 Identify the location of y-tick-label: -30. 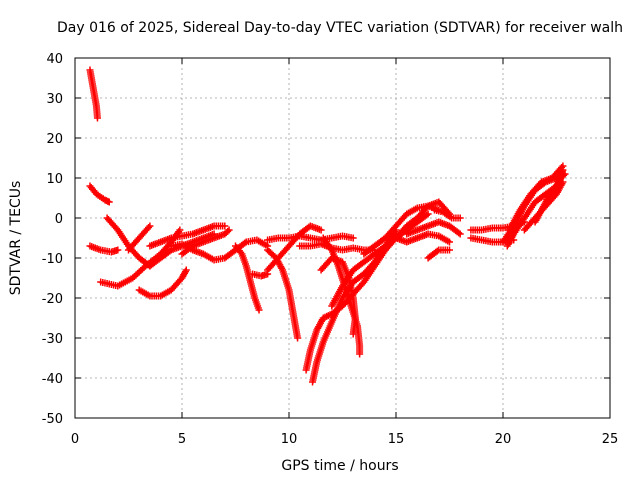
(52, 339).